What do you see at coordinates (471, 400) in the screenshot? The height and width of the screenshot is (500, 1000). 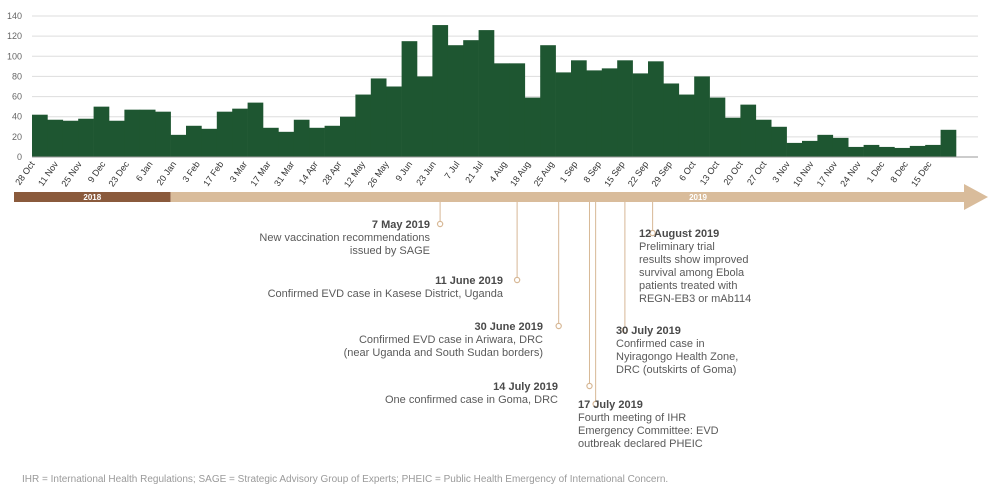 I see `annotation-text: One confirmed case in Goma, DRC` at bounding box center [471, 400].